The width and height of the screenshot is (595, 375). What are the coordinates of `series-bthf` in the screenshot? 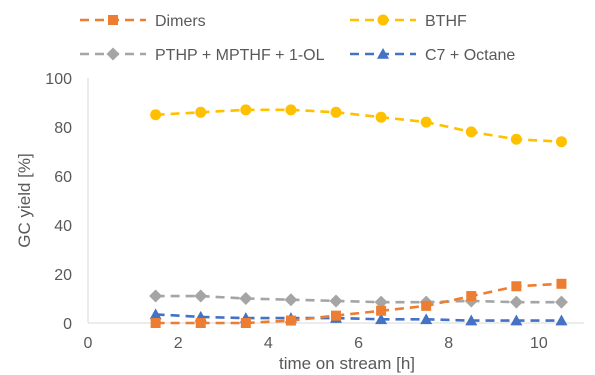 It's located at (358, 126).